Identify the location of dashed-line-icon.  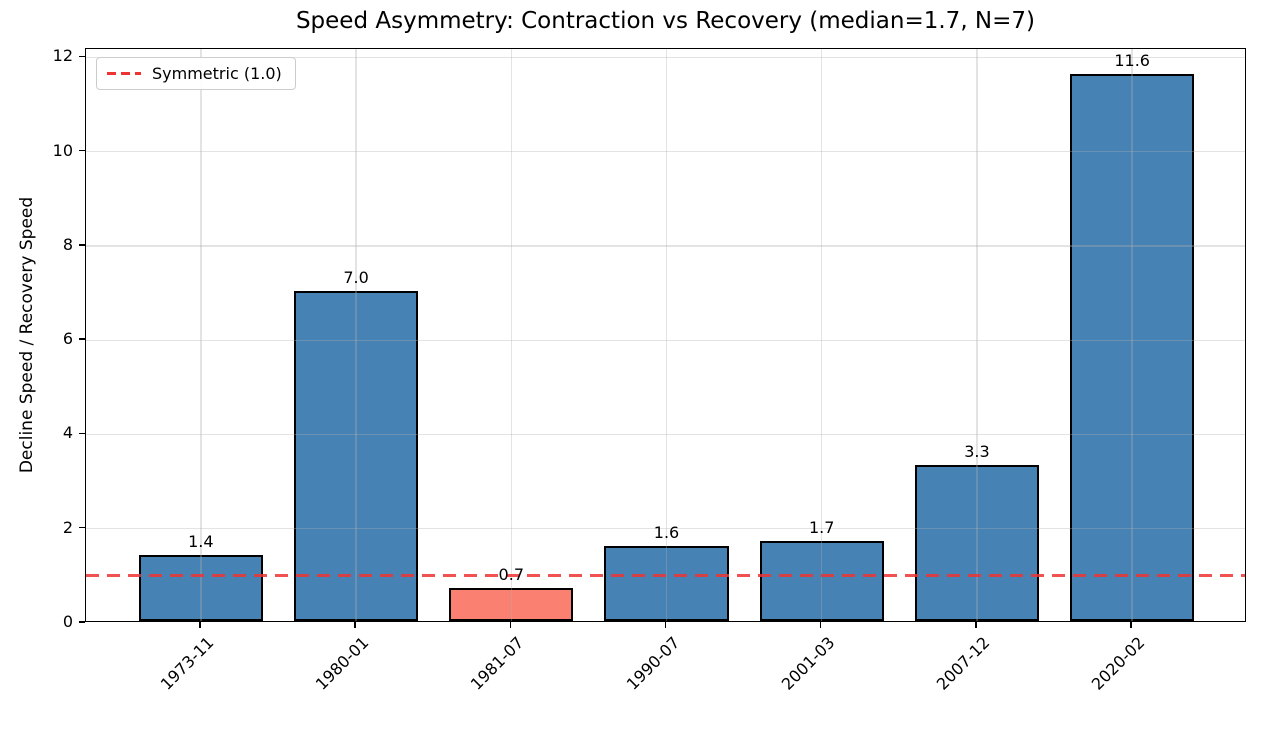
(124, 73).